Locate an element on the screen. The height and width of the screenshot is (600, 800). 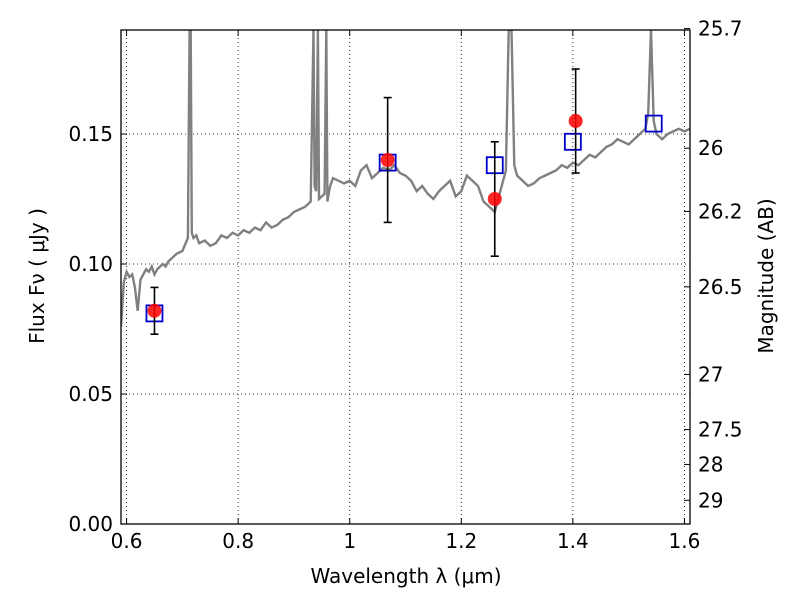
y2-tick-label: 27 is located at coordinates (710, 374).